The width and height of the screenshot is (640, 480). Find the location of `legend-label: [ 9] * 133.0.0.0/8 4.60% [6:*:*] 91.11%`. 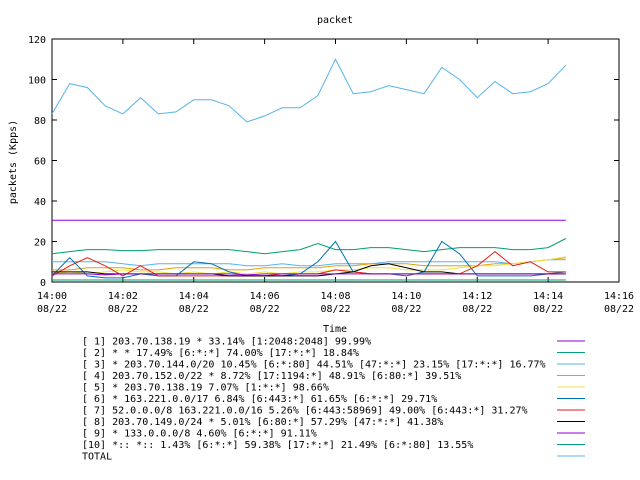

legend-label: [ 9] * 133.0.0.0/8 4.60% [6:*:*] 91.11% is located at coordinates (199, 434).